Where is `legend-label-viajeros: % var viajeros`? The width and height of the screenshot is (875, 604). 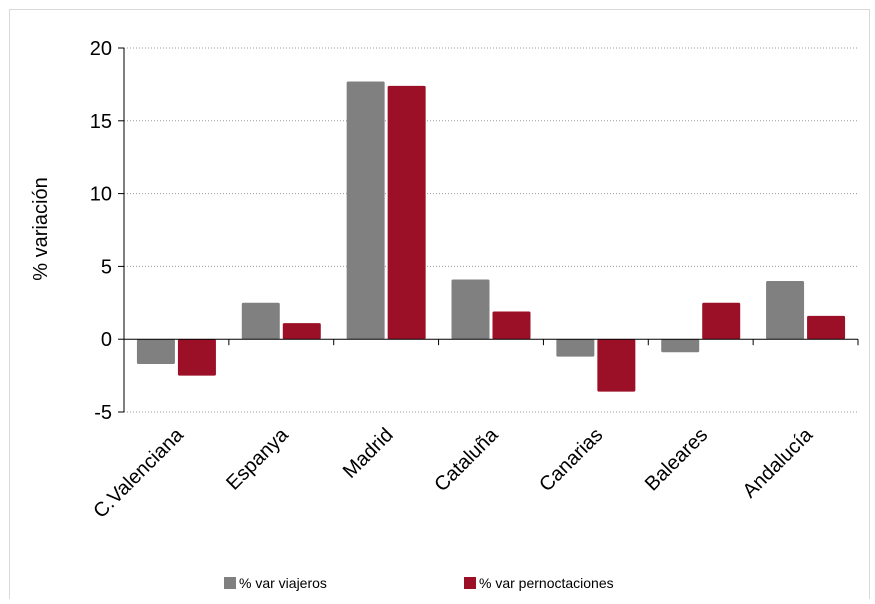
legend-label-viajeros: % var viajeros is located at coordinates (283, 583).